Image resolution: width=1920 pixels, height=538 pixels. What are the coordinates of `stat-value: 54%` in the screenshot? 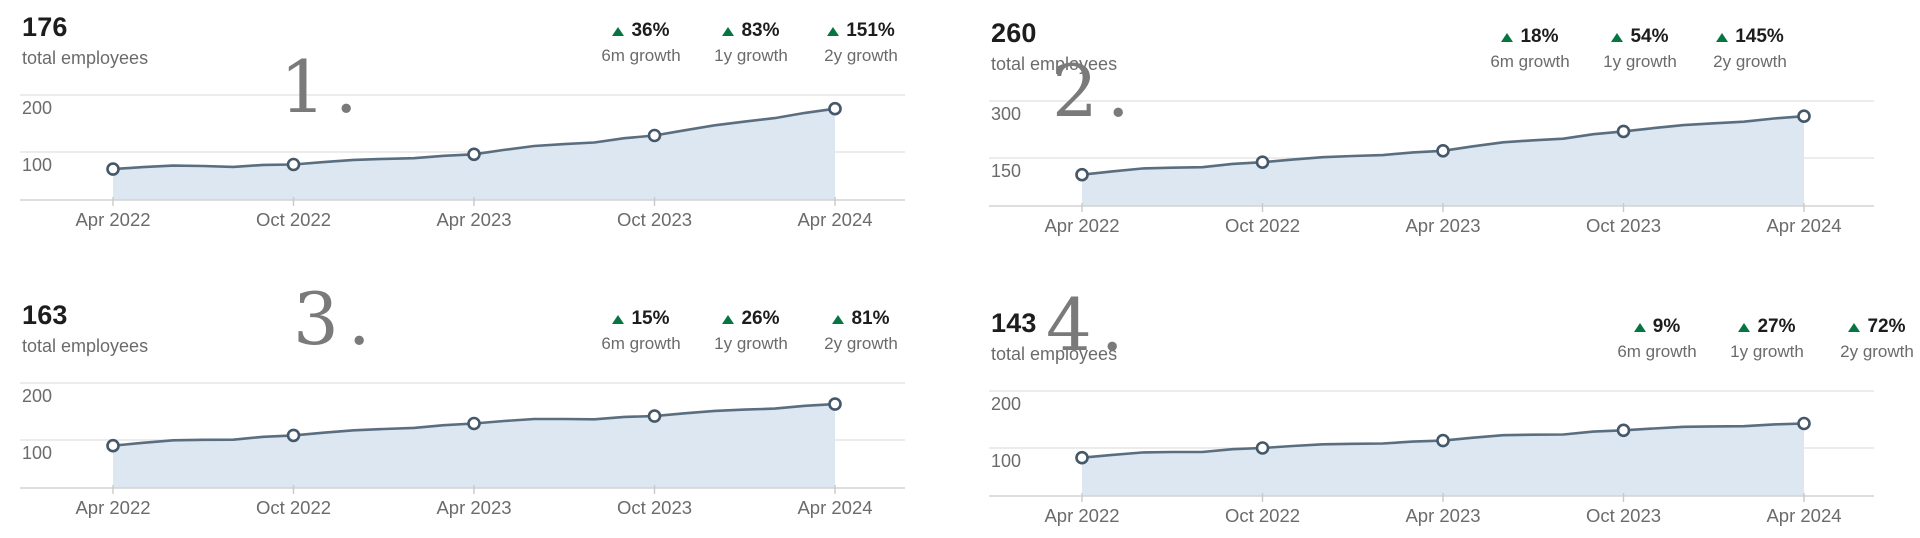 It's located at (1649, 36).